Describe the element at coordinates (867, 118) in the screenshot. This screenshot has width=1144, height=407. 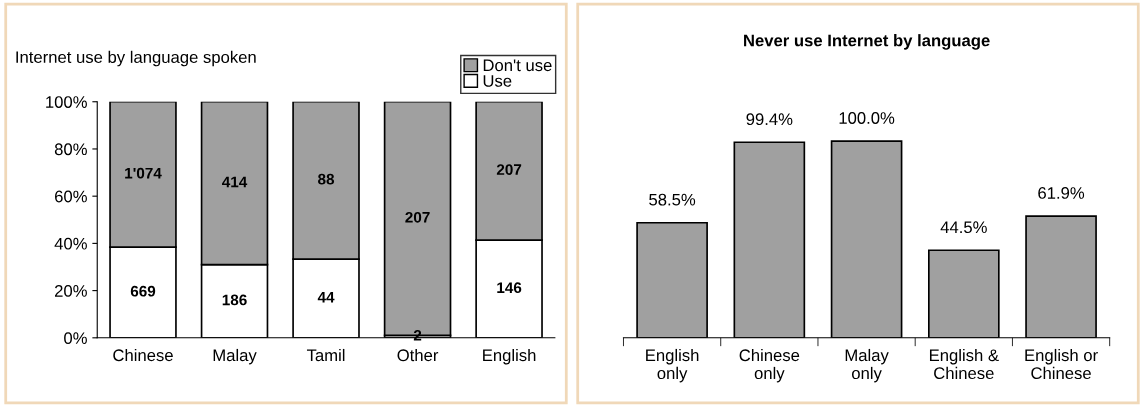
I see `data-label: 100.0%` at that location.